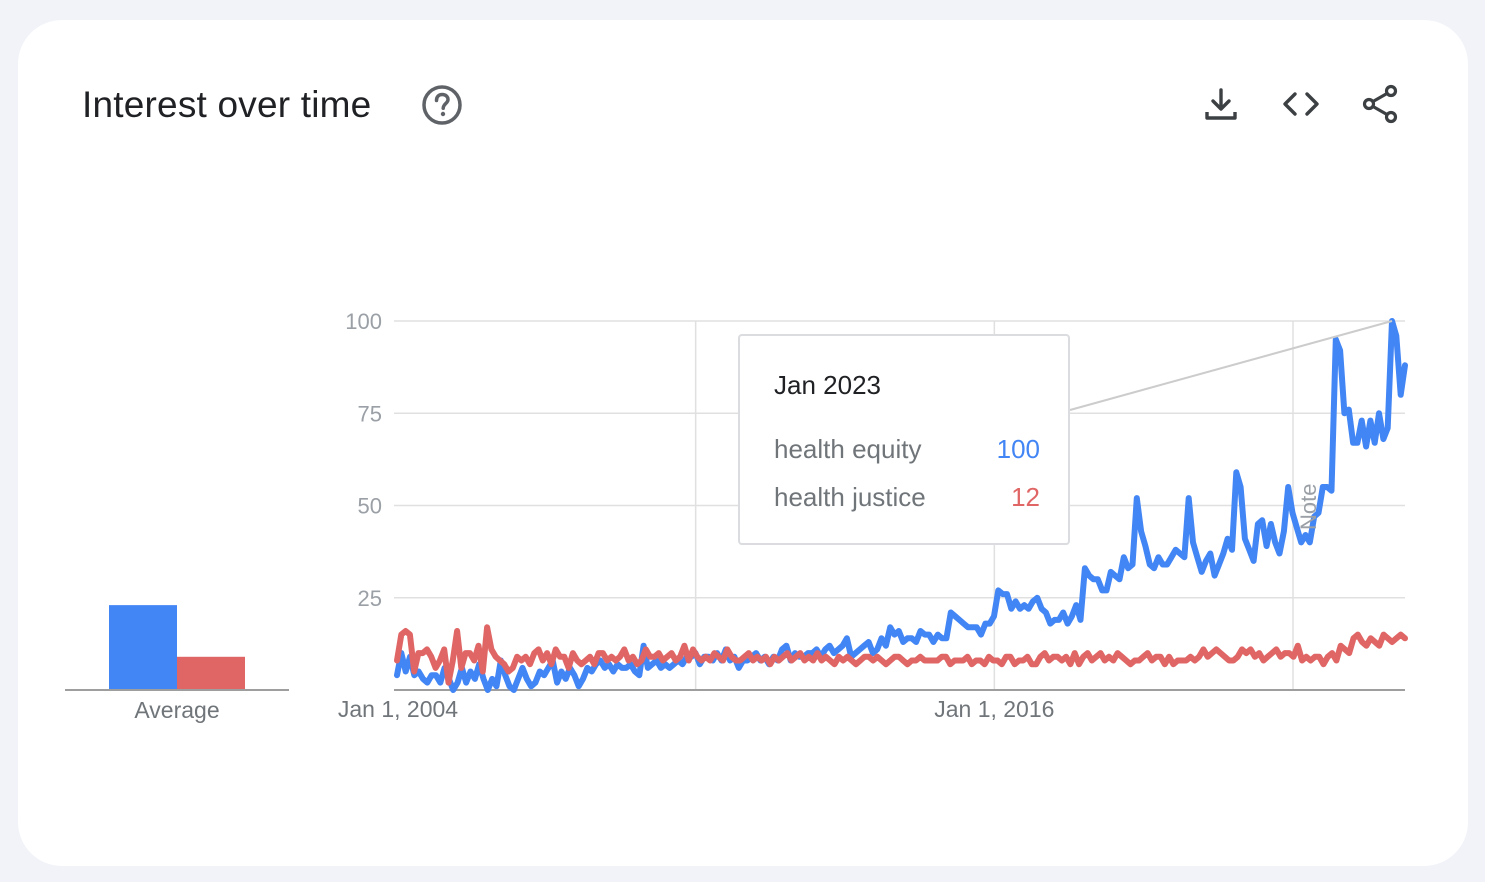  I want to click on x-tick-label: Jan 1, 2004, so click(398, 709).